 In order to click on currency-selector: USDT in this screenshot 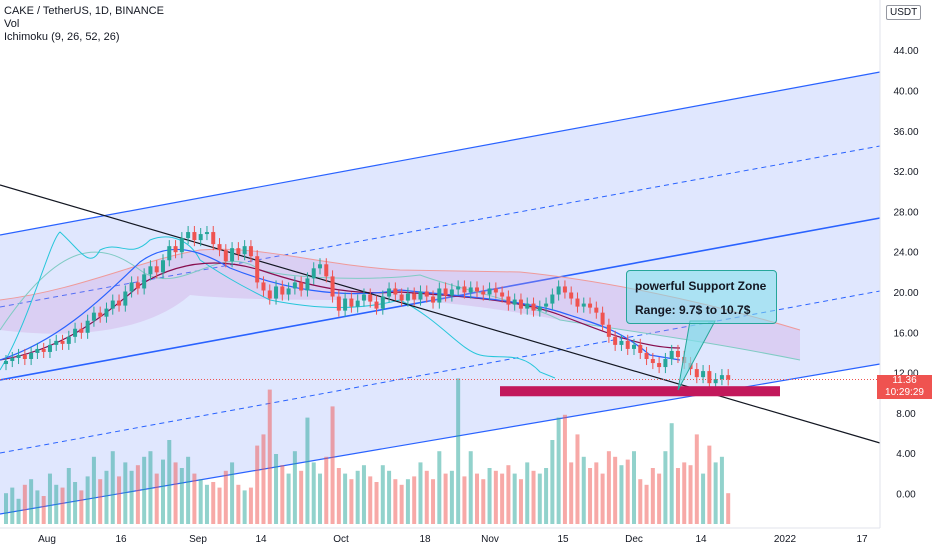, I will do `click(904, 12)`.